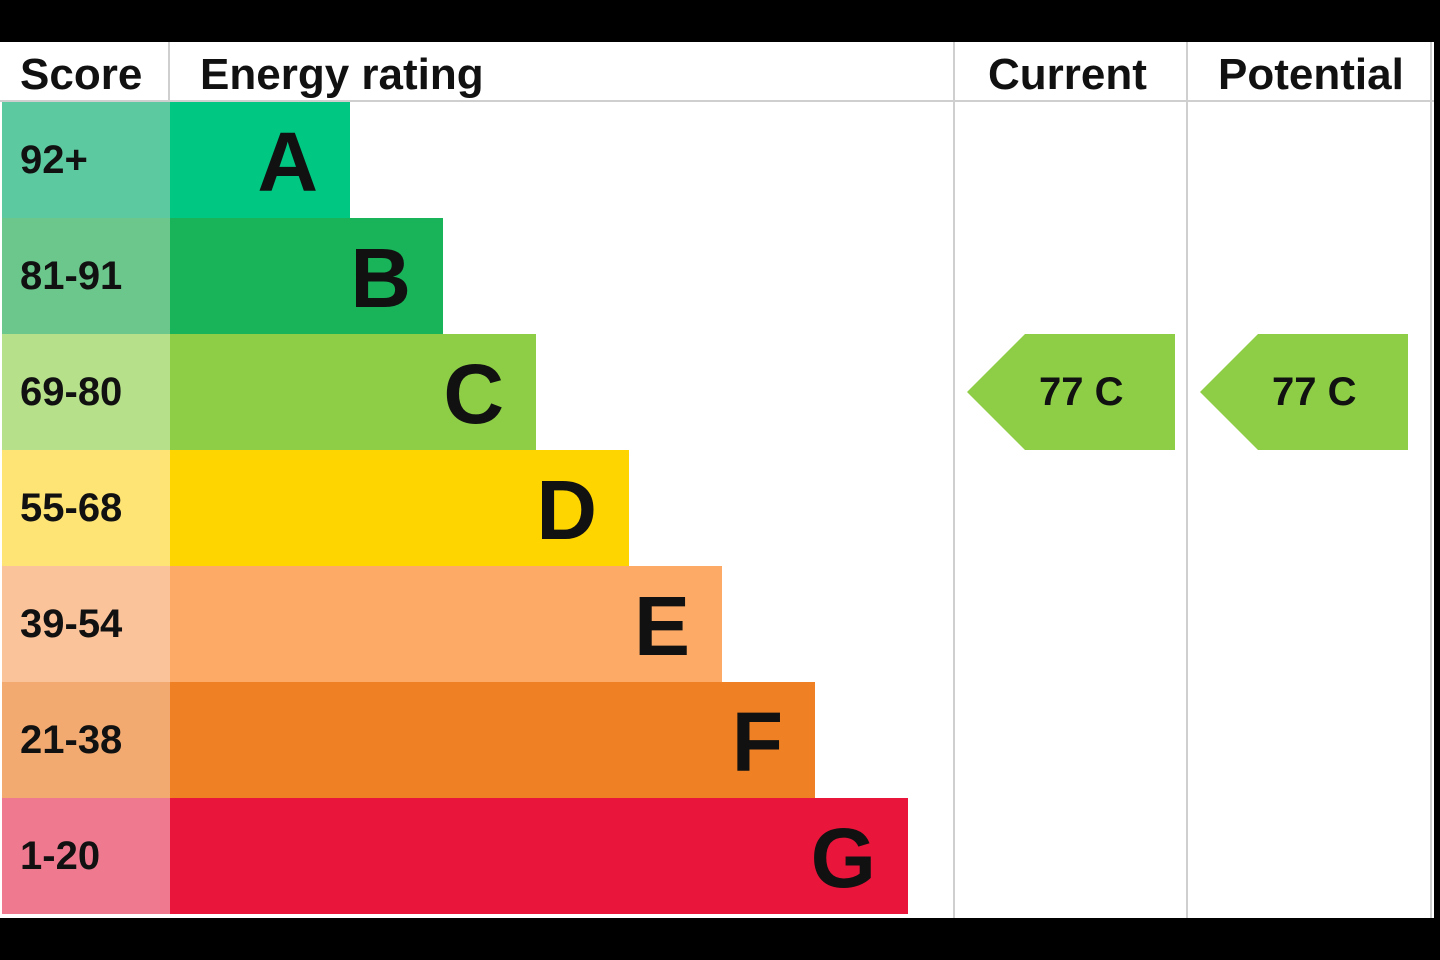 Image resolution: width=1440 pixels, height=960 pixels. What do you see at coordinates (169, 72) in the screenshot?
I see `score-divider` at bounding box center [169, 72].